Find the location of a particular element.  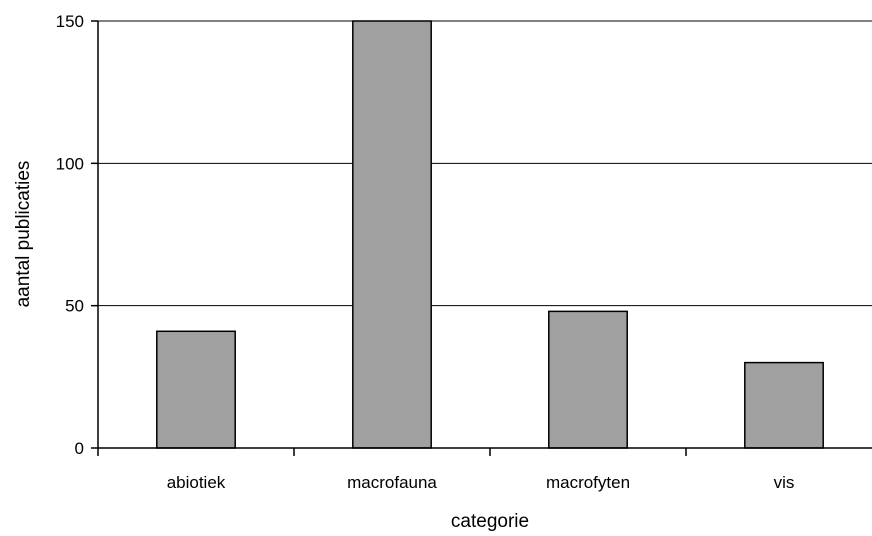

y-tick-label: 50 is located at coordinates (74, 306).